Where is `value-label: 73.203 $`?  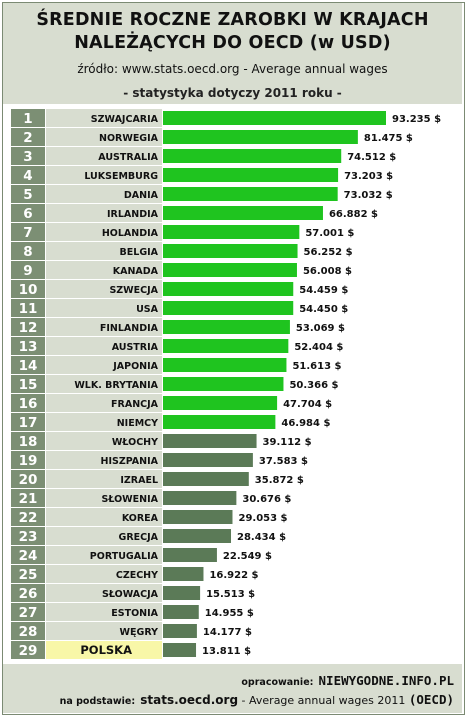
value-label: 73.203 $ is located at coordinates (368, 176).